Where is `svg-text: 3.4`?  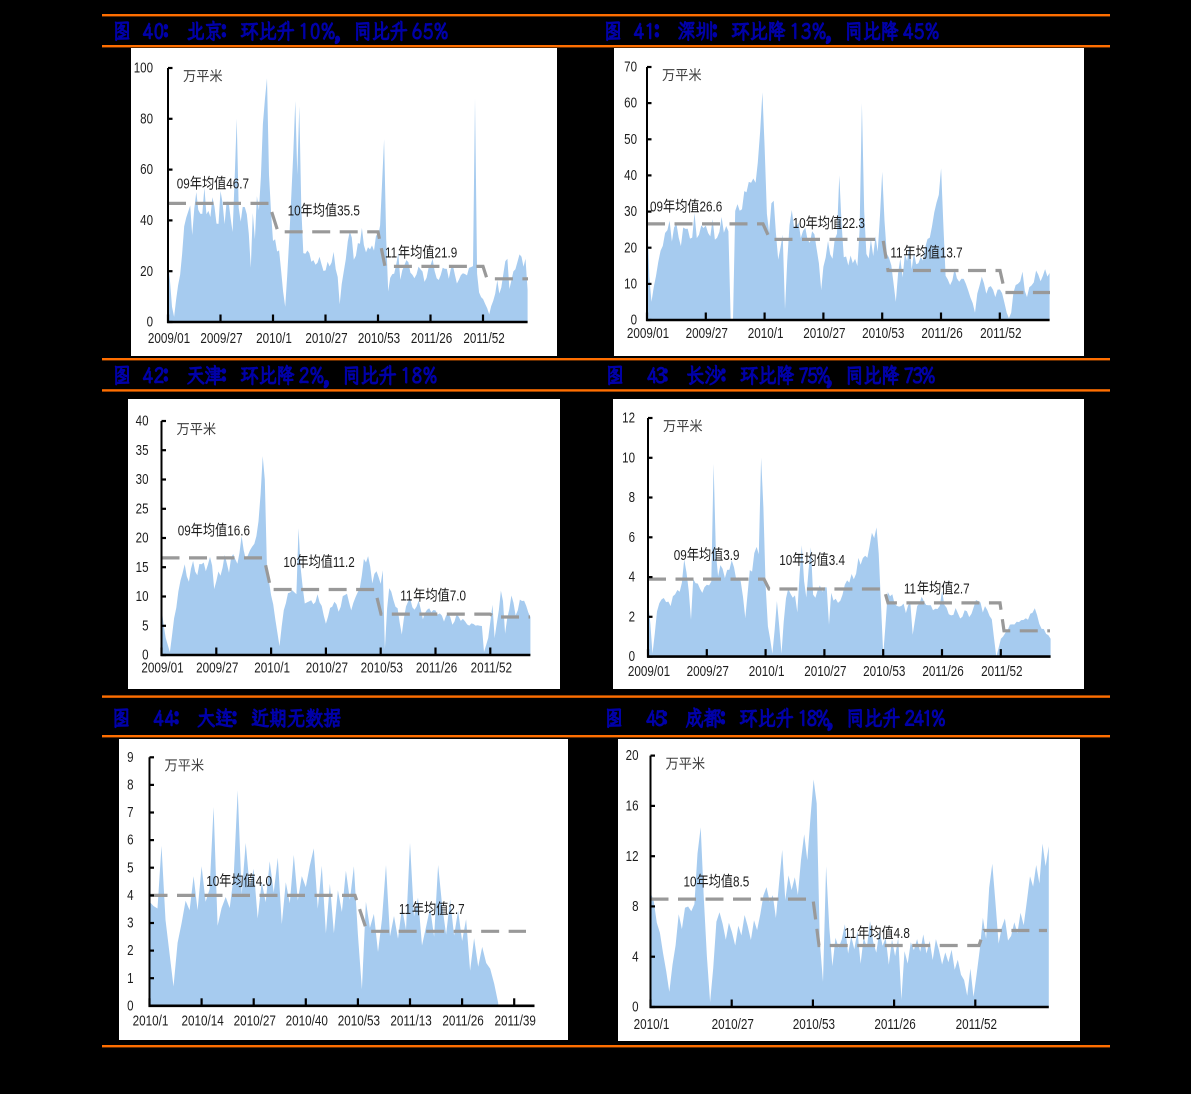 svg-text: 3.4 is located at coordinates (837, 559).